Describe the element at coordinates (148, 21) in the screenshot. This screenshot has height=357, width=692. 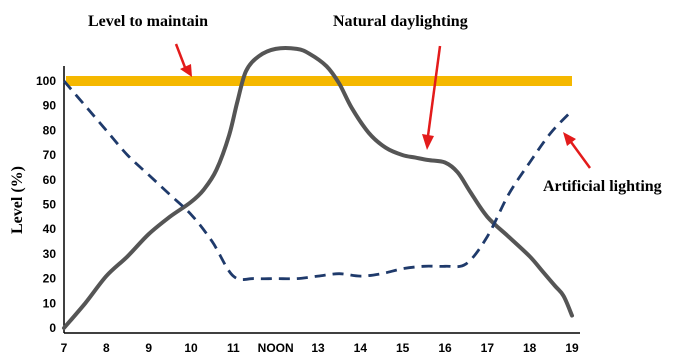
I see `annotation-level: Level to maintain` at that location.